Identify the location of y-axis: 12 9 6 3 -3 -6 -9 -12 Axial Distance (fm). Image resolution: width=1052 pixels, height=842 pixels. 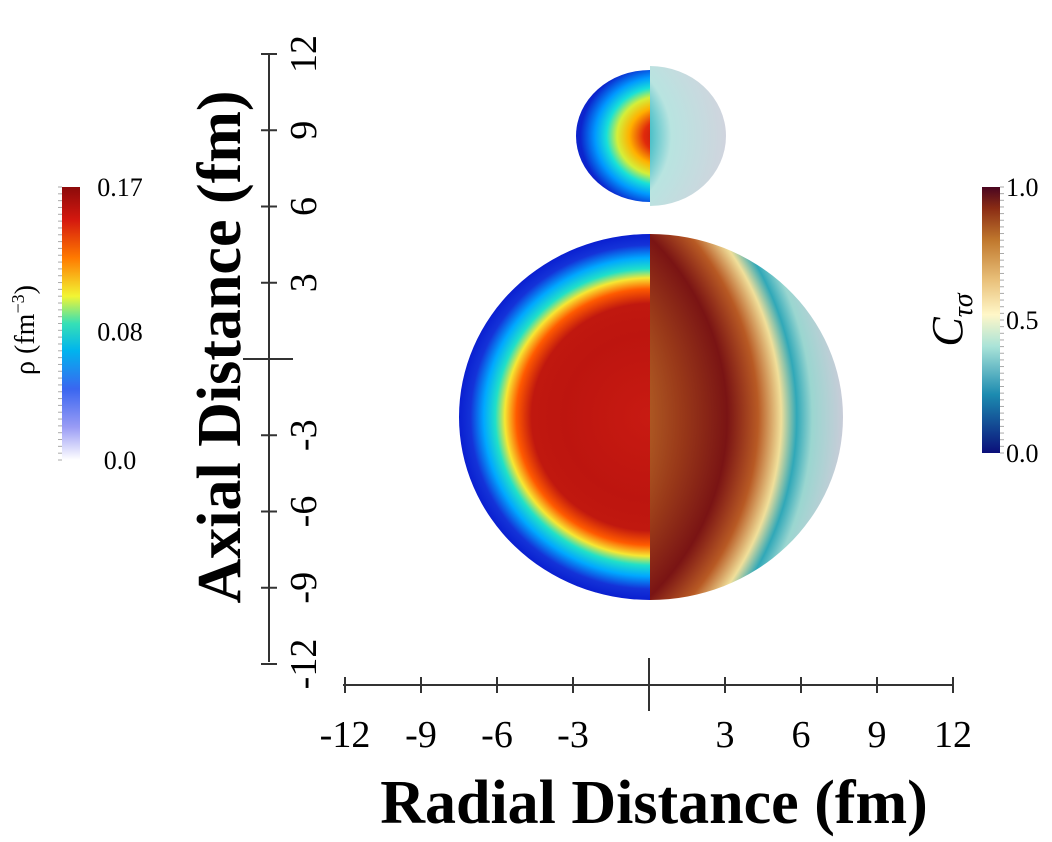
(255, 362).